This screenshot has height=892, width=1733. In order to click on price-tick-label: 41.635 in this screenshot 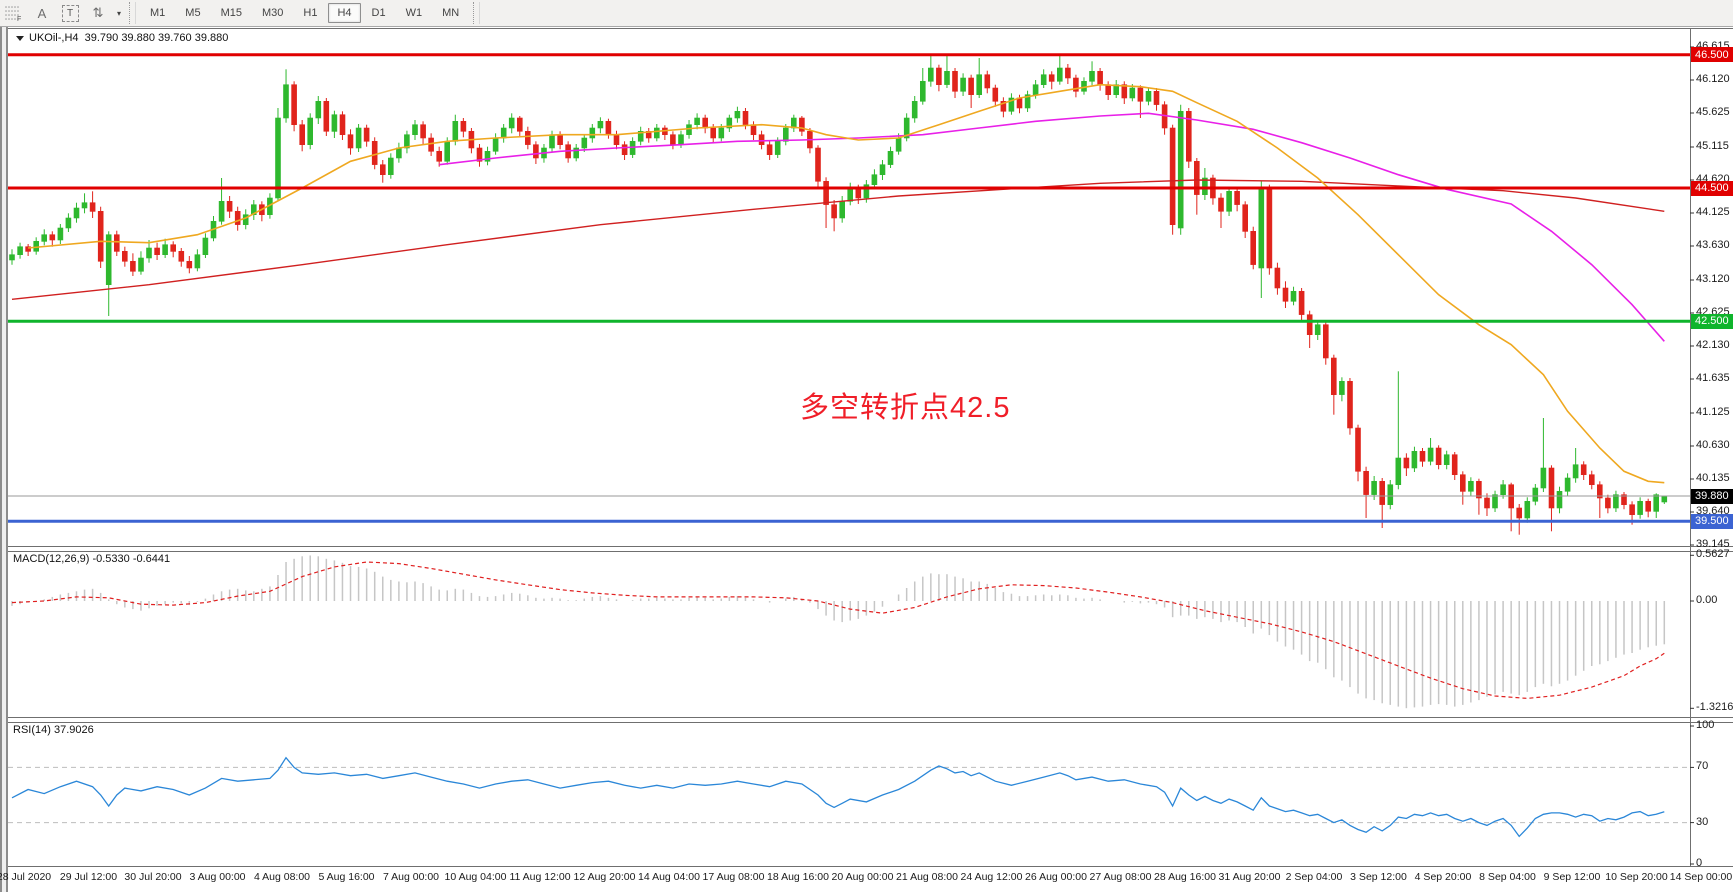, I will do `click(1713, 378)`.